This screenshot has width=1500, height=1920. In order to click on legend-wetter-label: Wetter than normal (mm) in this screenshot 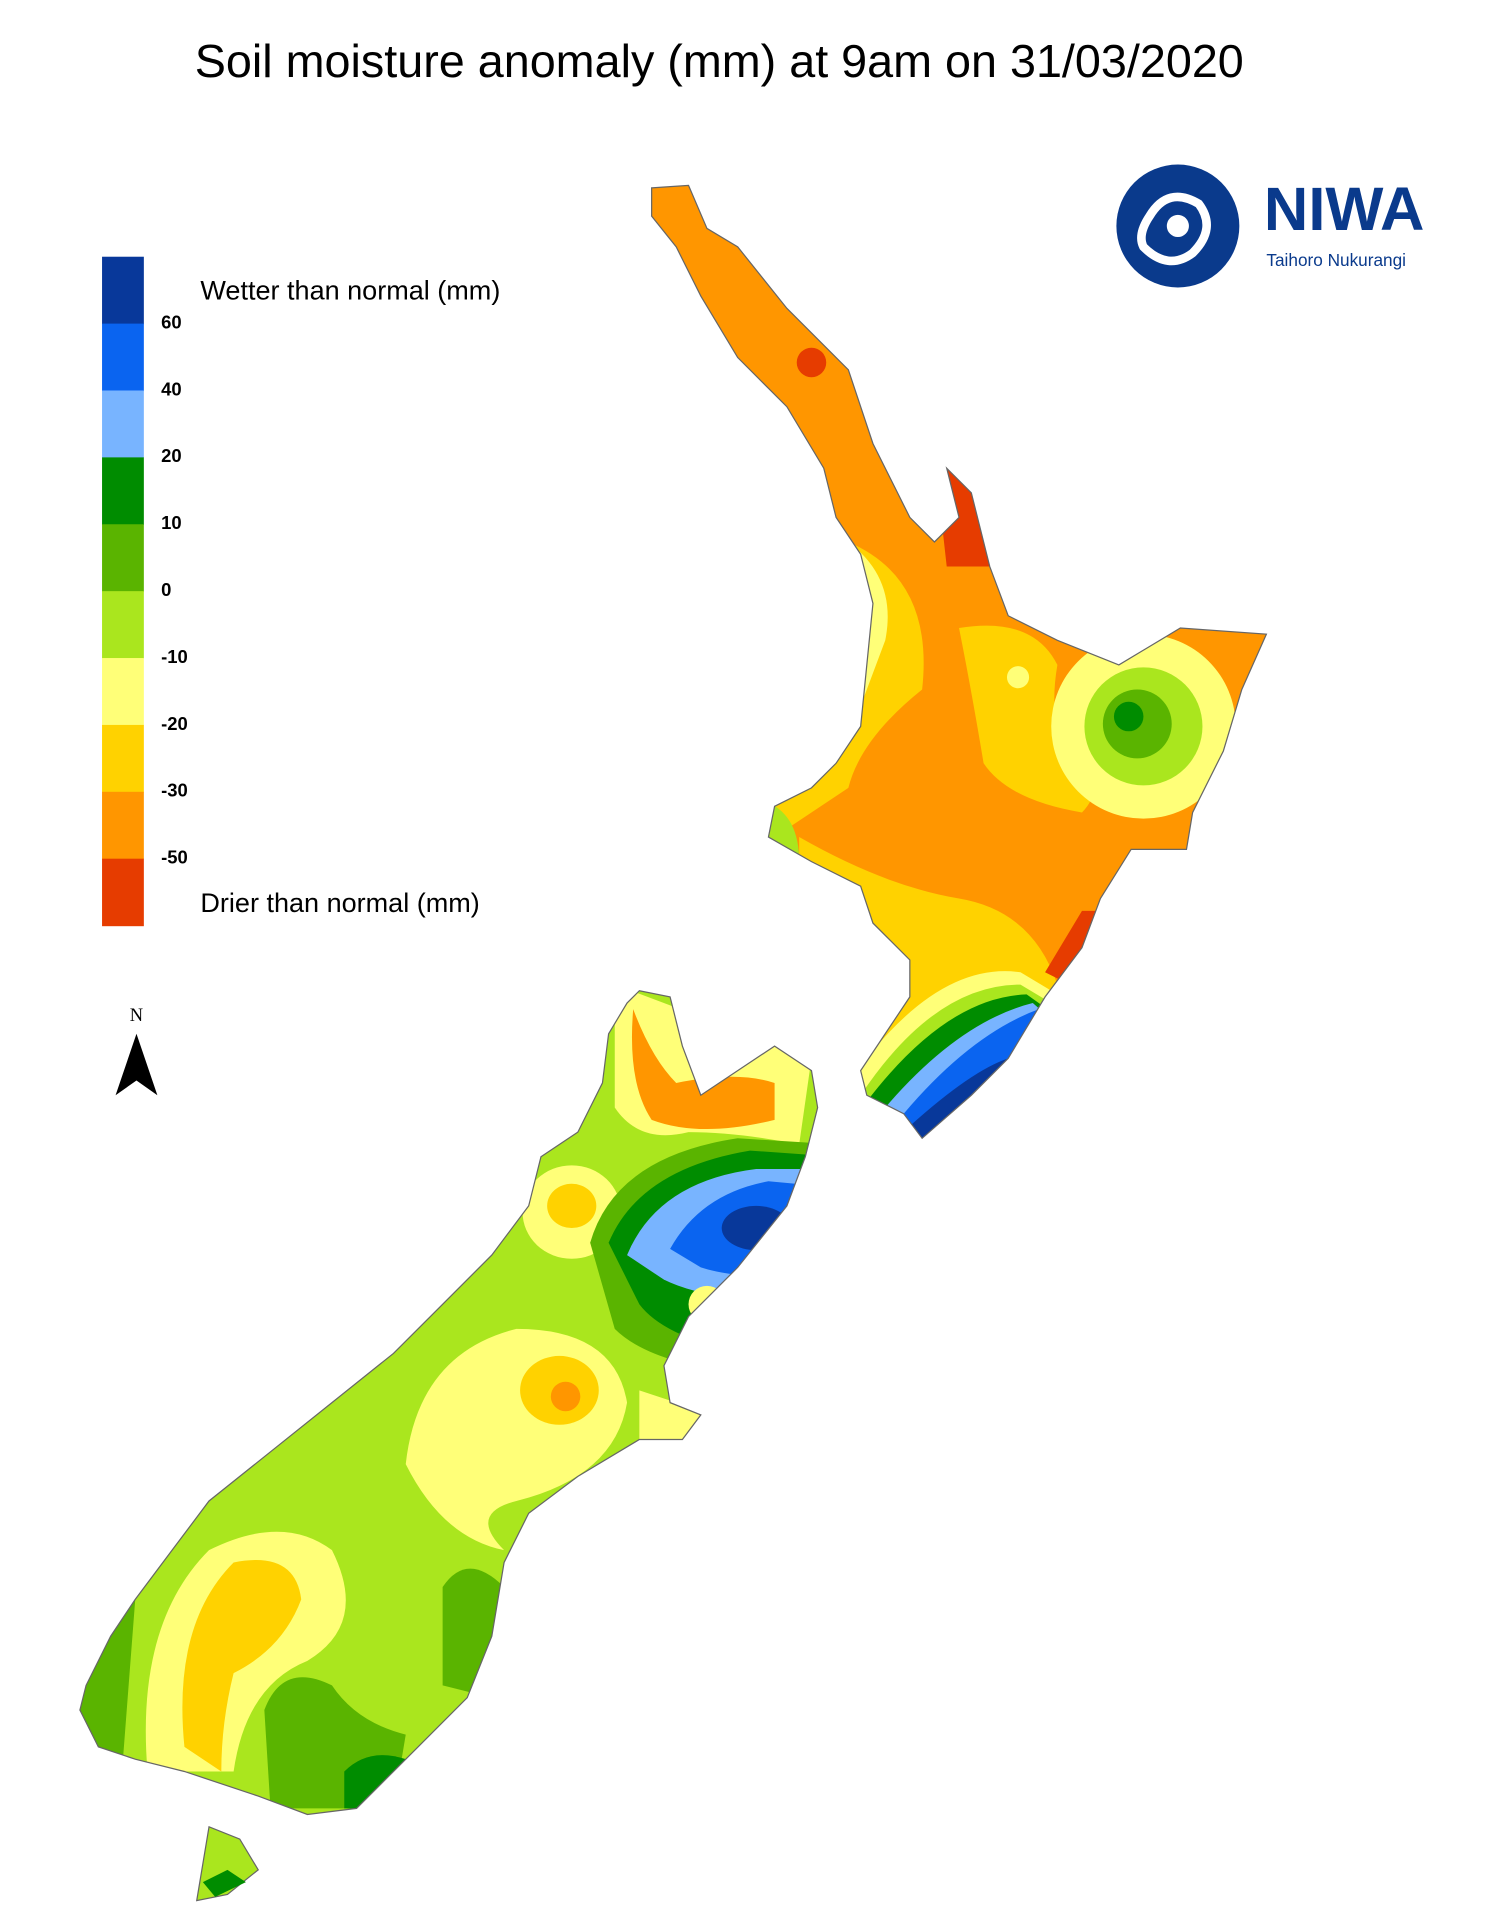, I will do `click(350, 291)`.